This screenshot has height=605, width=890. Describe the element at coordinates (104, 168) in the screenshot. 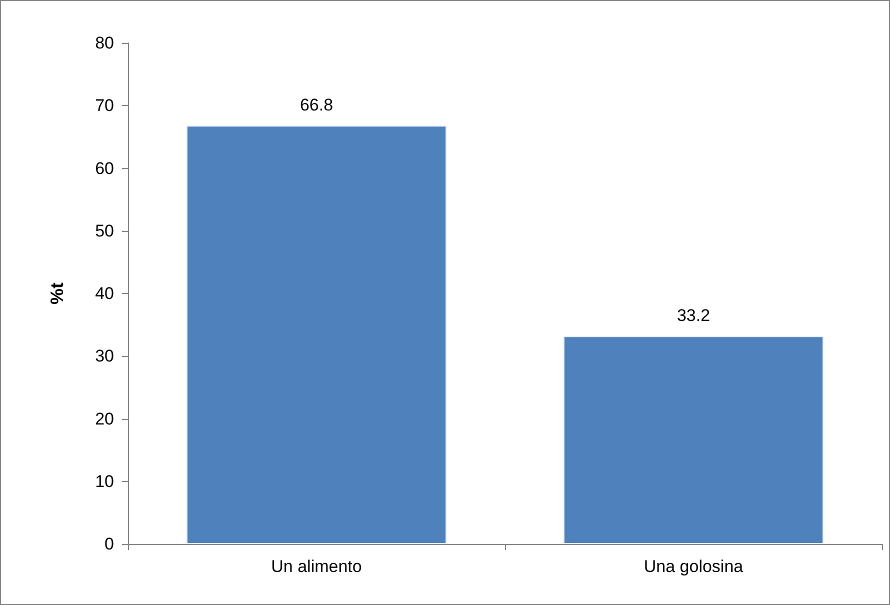

I see `y-tick-label: 60` at that location.